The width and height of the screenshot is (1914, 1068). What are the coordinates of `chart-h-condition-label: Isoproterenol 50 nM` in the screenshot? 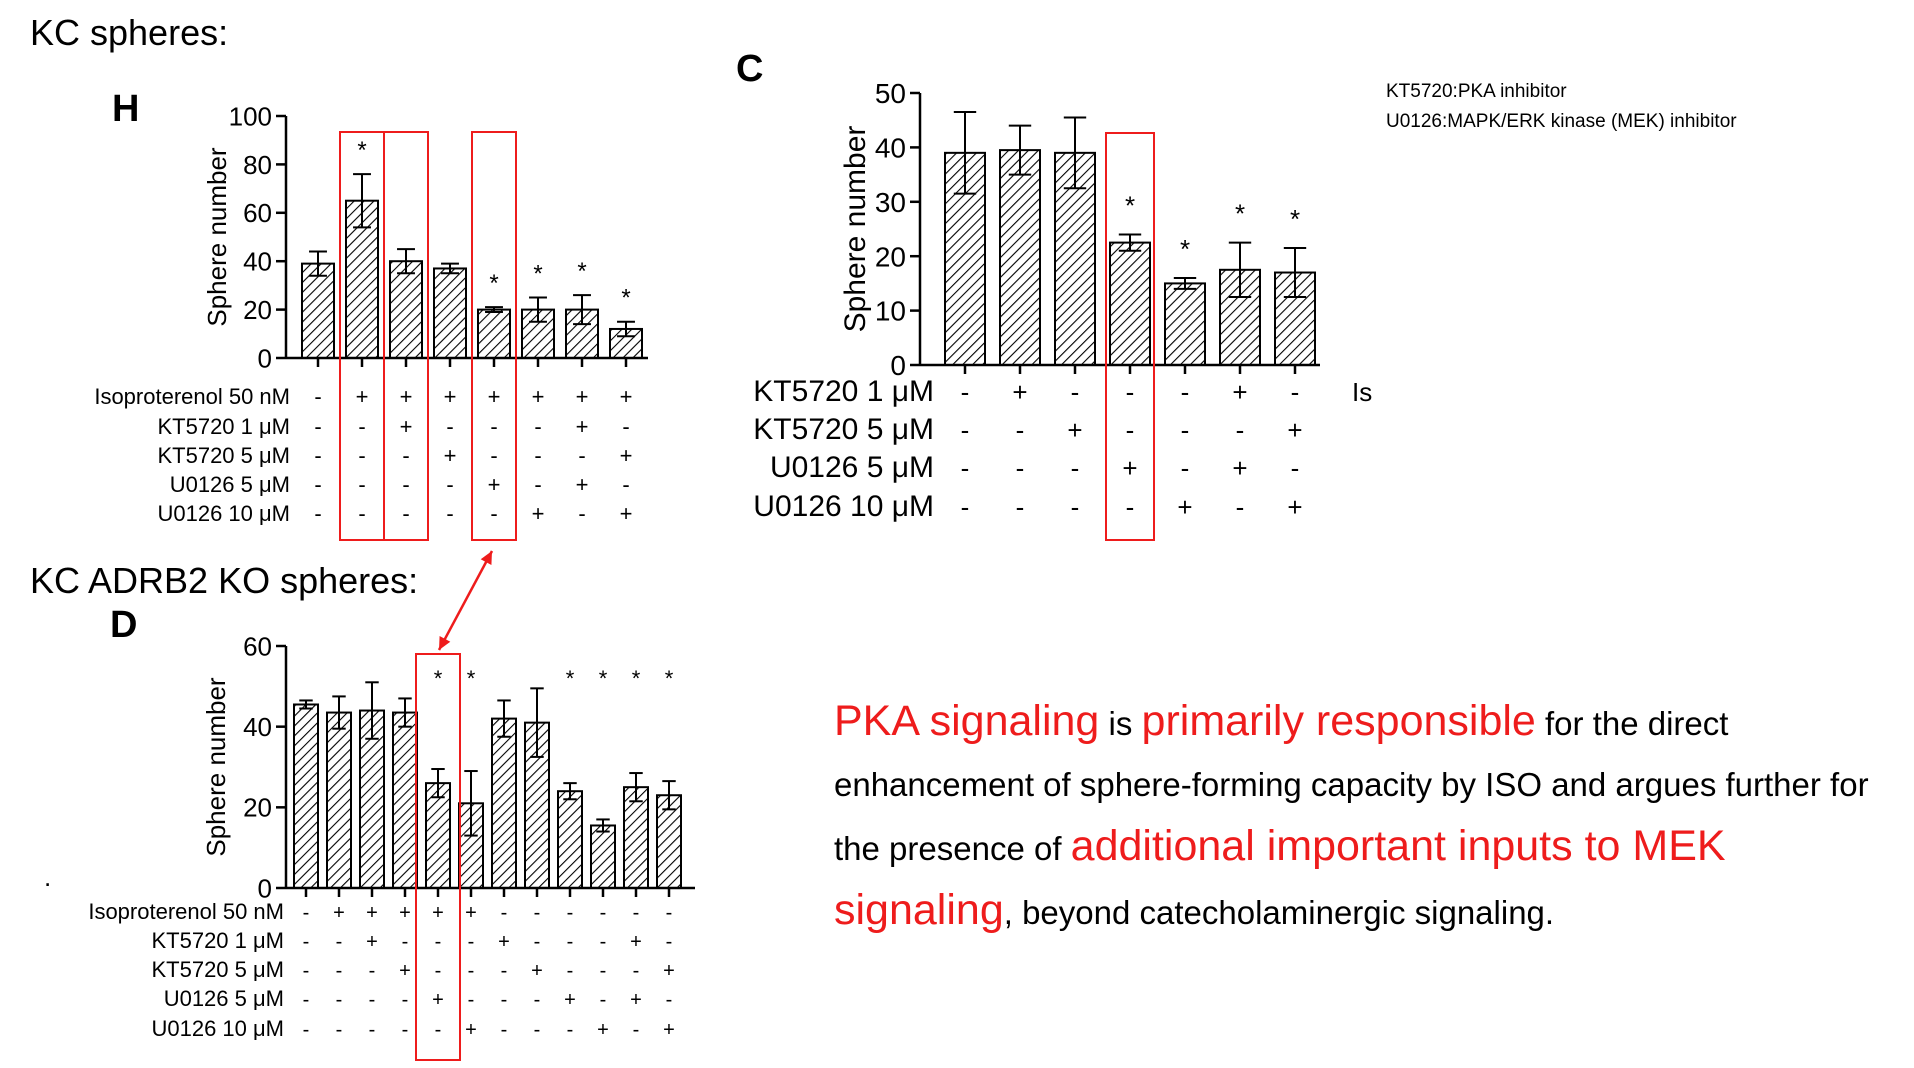 It's located at (192, 396).